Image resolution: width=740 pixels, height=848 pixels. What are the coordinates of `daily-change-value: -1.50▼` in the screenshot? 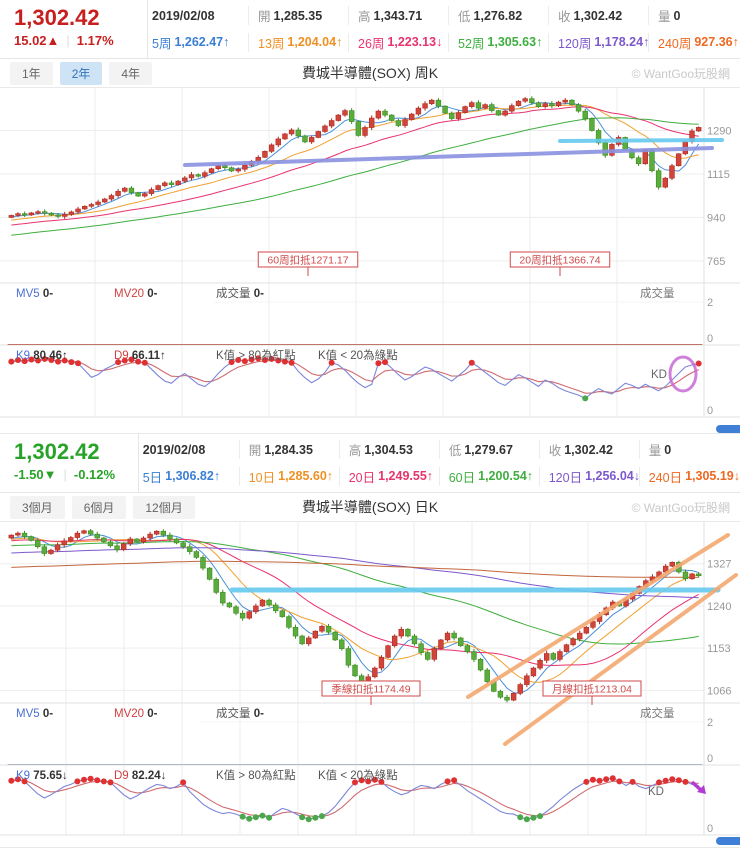 It's located at (35, 474).